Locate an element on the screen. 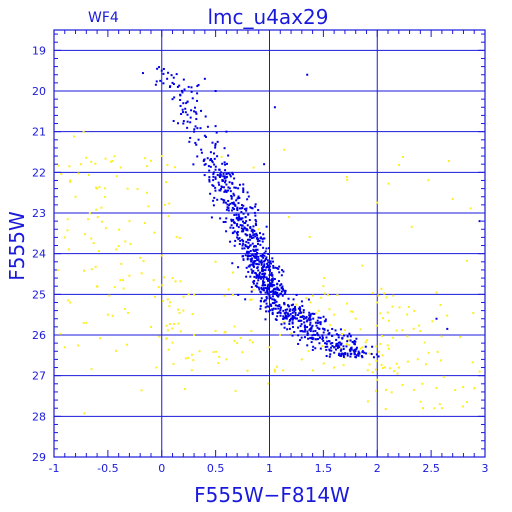 This screenshot has height=512, width=512. y-tick-label: 28 is located at coordinates (39, 416).